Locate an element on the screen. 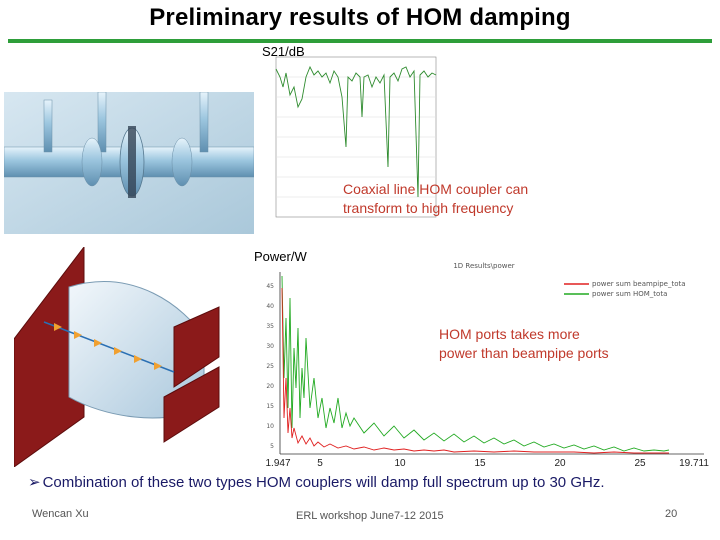 Image resolution: width=720 pixels, height=540 pixels. svg-text: 19.711 is located at coordinates (694, 463).